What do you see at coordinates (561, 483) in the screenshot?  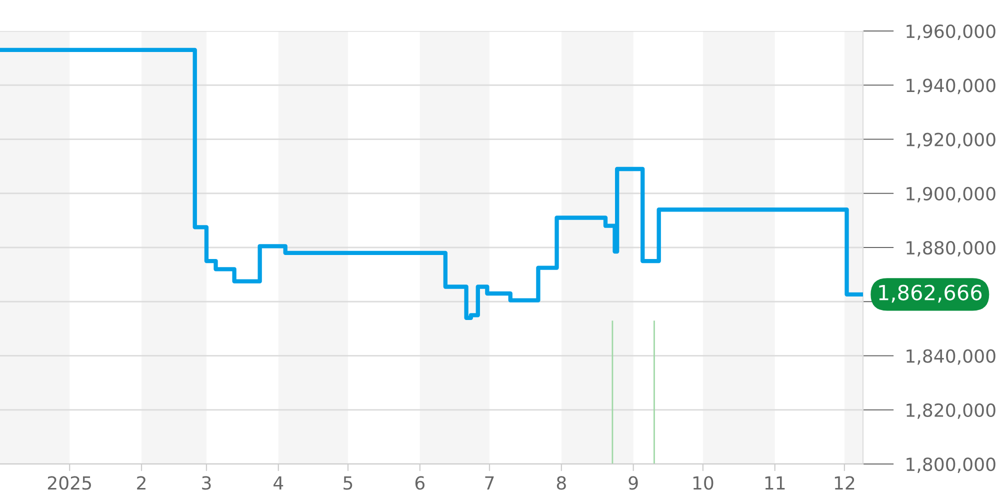 I see `x-tick-label: 8` at bounding box center [561, 483].